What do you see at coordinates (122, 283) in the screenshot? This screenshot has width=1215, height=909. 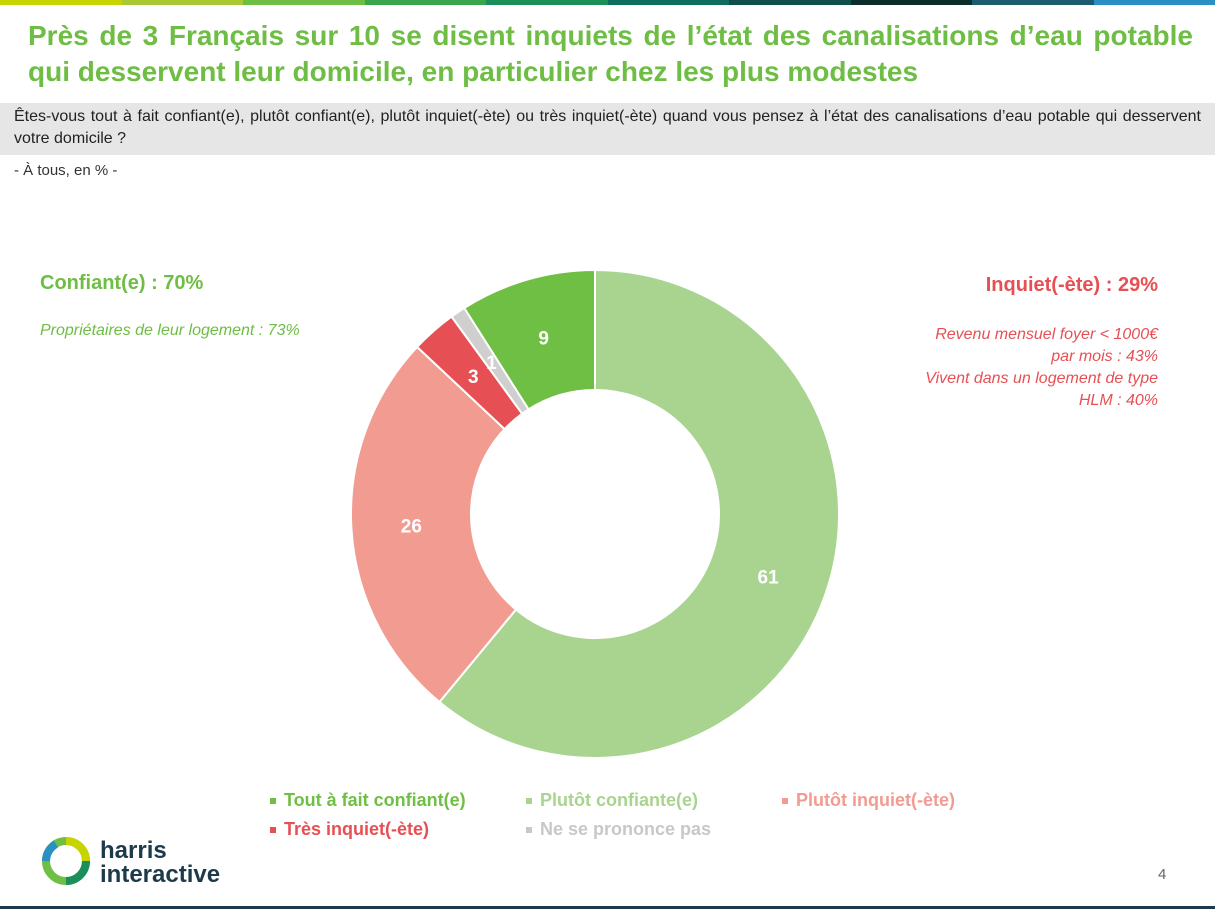 I see `confident-total-label: Confiant(e) : 70%` at bounding box center [122, 283].